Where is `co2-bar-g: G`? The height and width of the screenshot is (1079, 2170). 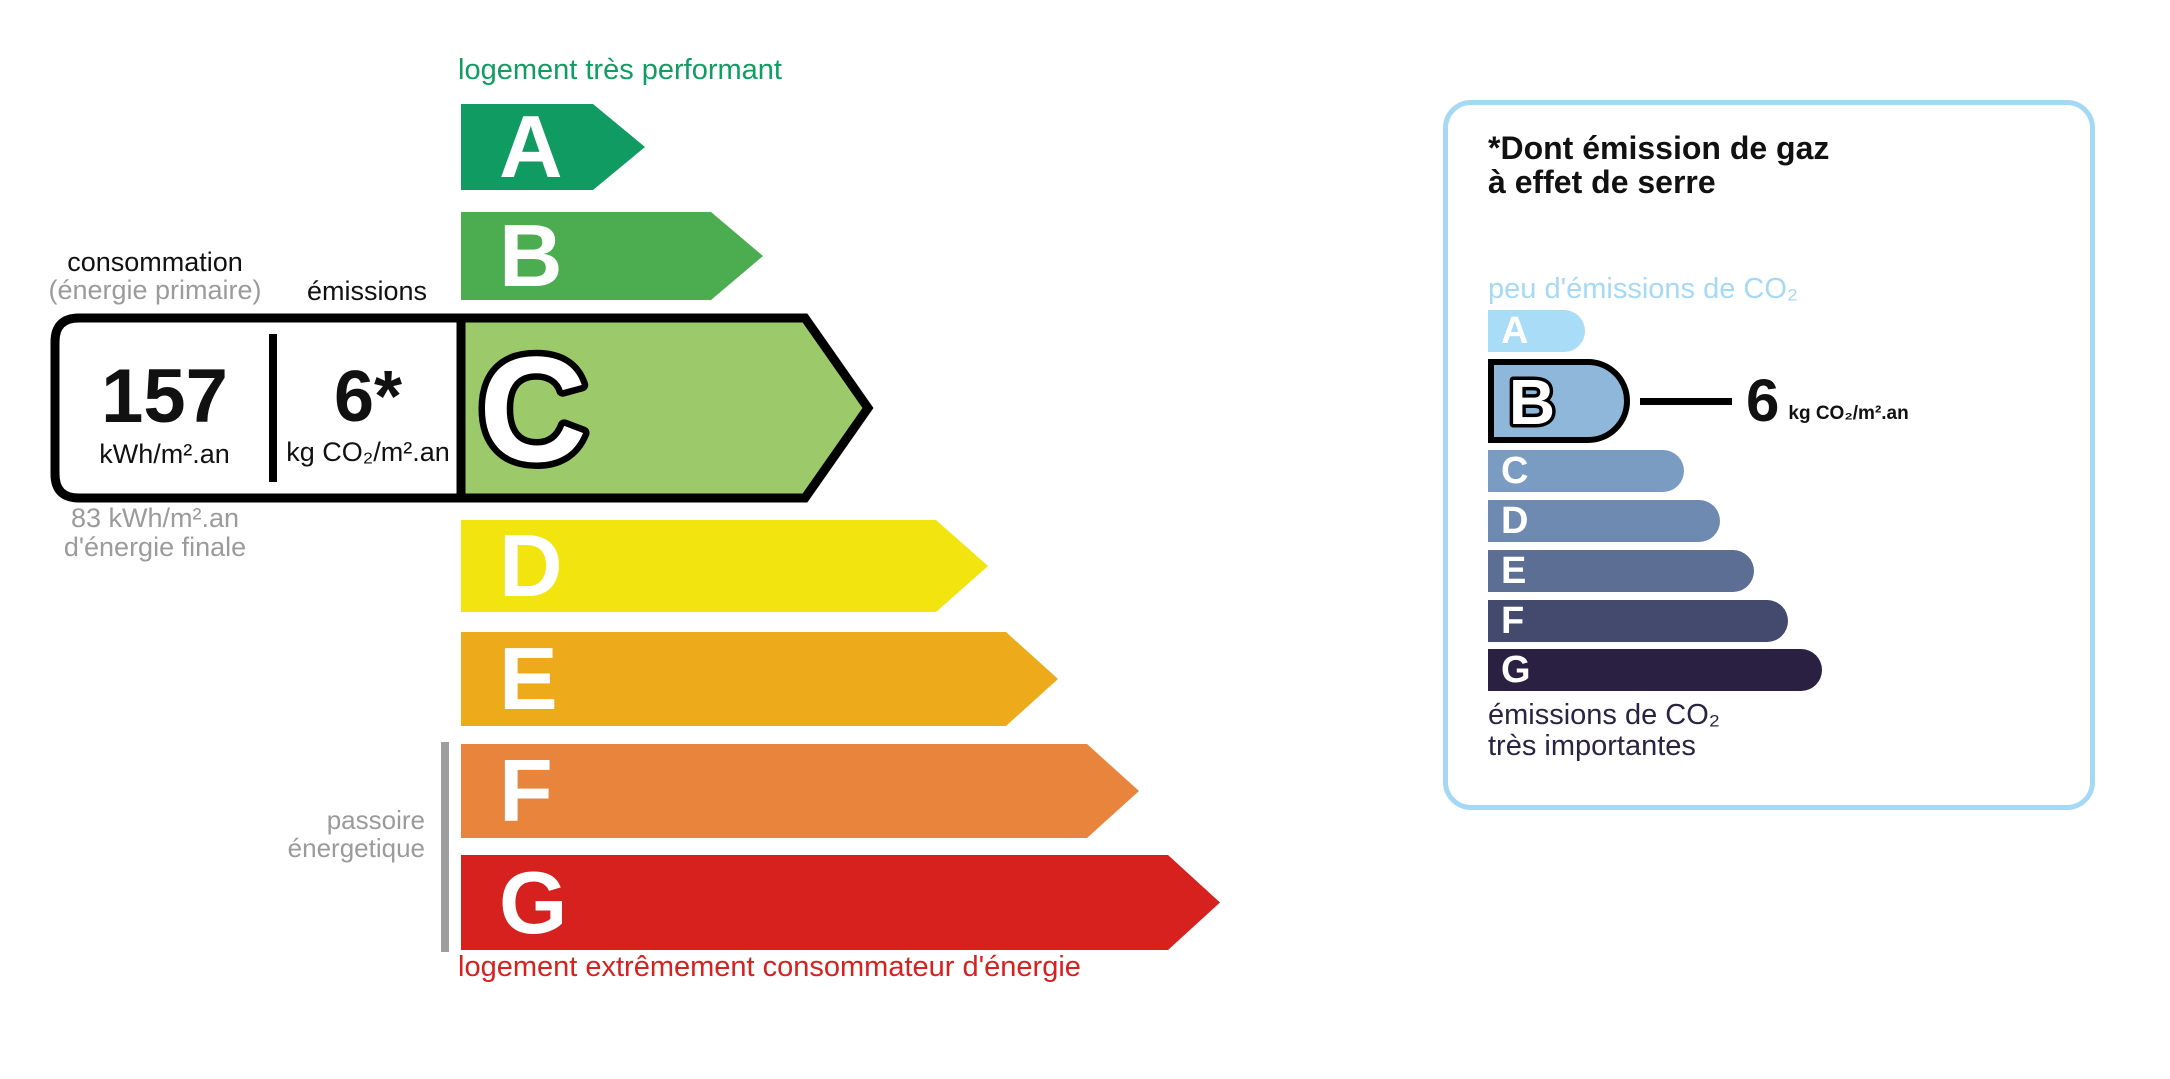
co2-bar-g: G is located at coordinates (1655, 670).